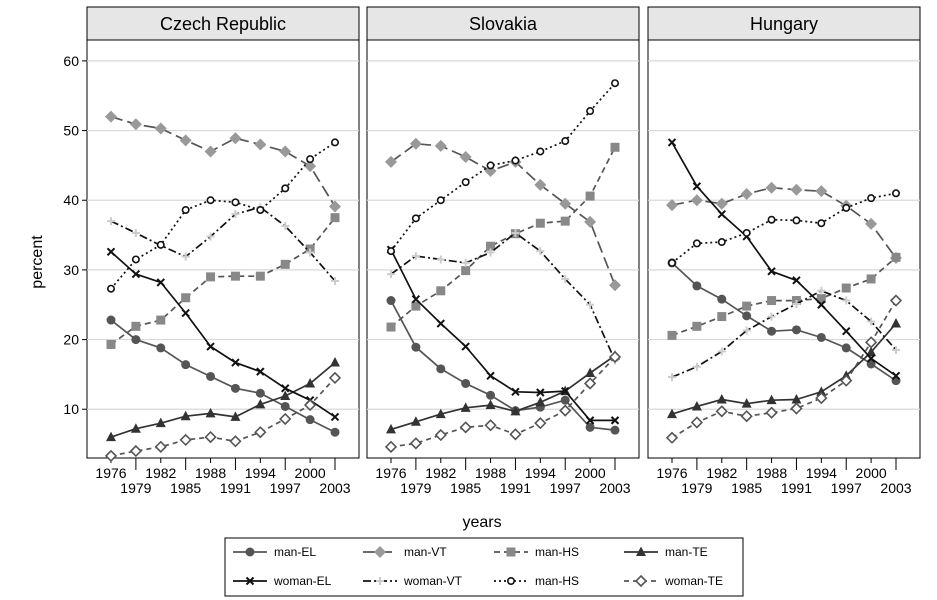 The image size is (937, 600). Describe the element at coordinates (71, 270) in the screenshot. I see `y-tick-label: 30` at that location.